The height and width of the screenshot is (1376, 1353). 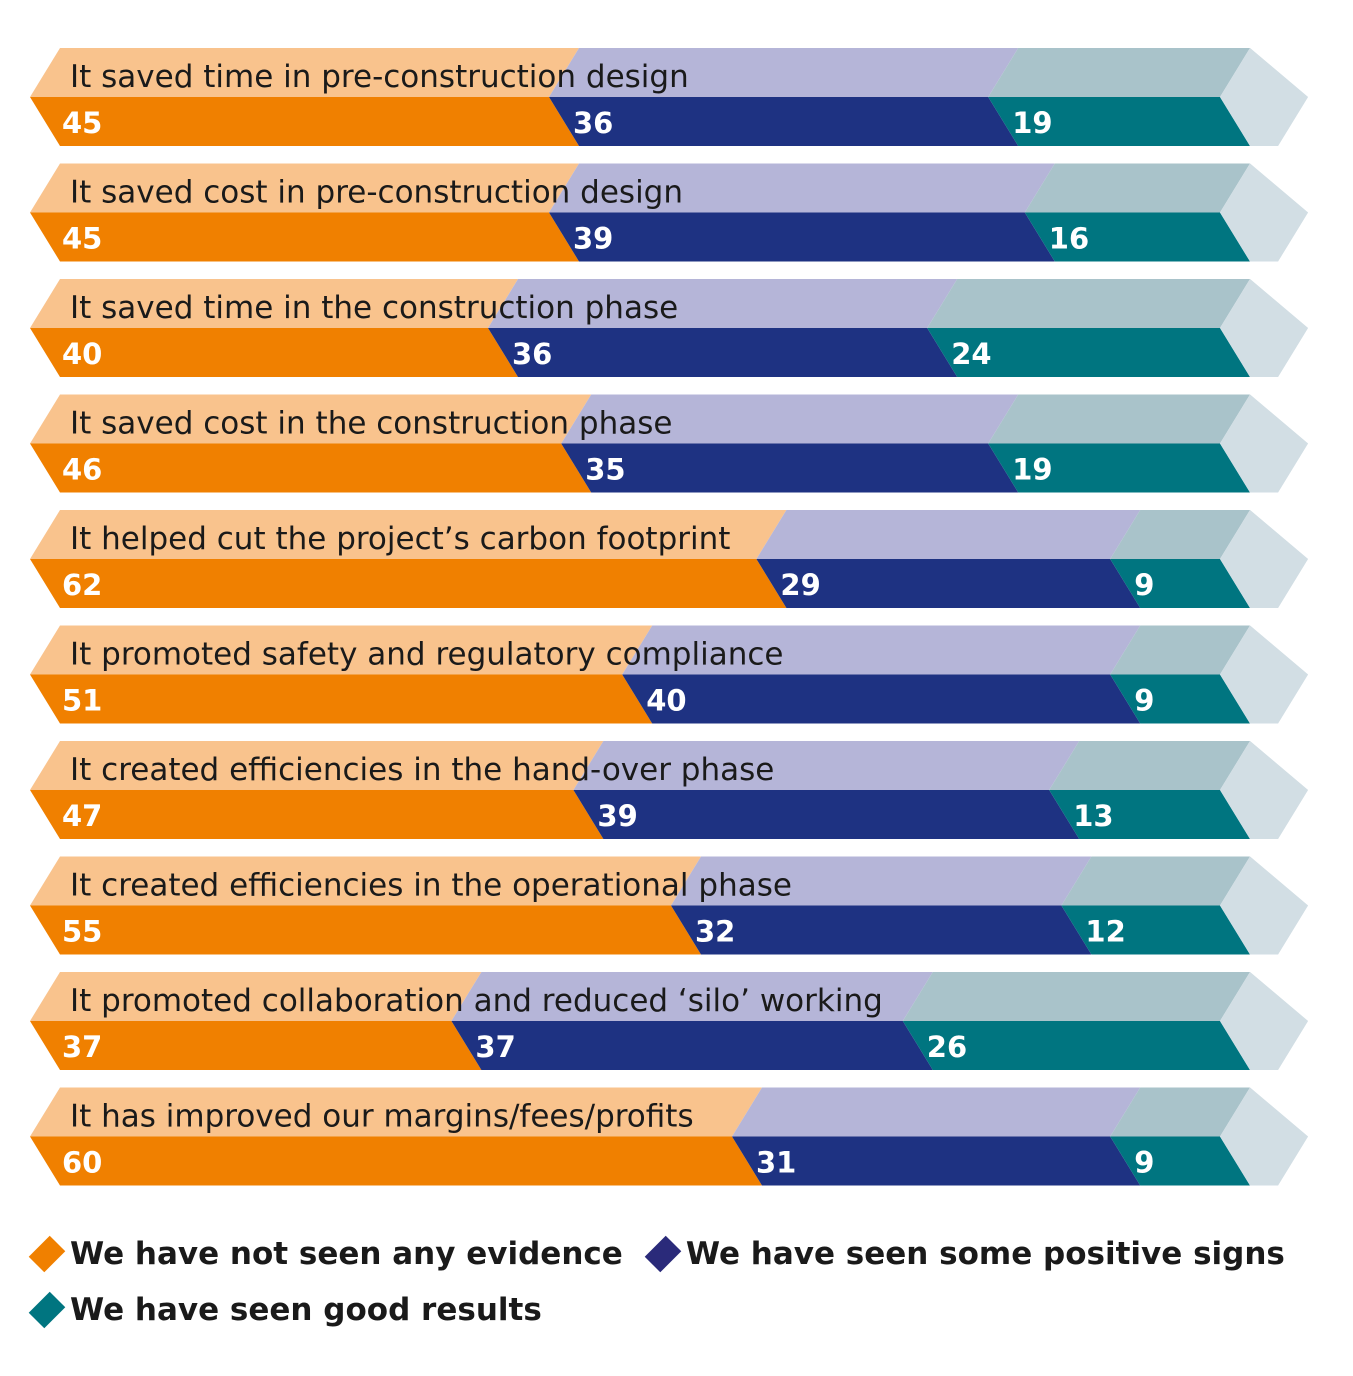 What do you see at coordinates (82, 932) in the screenshot?
I see `data-label: 55` at bounding box center [82, 932].